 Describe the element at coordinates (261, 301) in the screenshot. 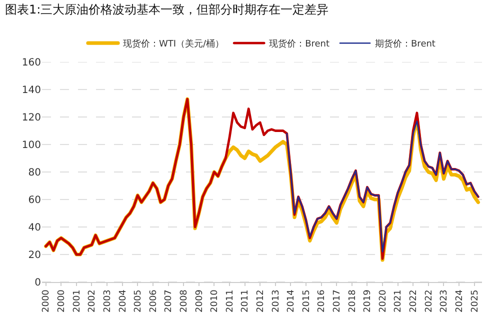

I see `x-tick-label: 2012` at that location.